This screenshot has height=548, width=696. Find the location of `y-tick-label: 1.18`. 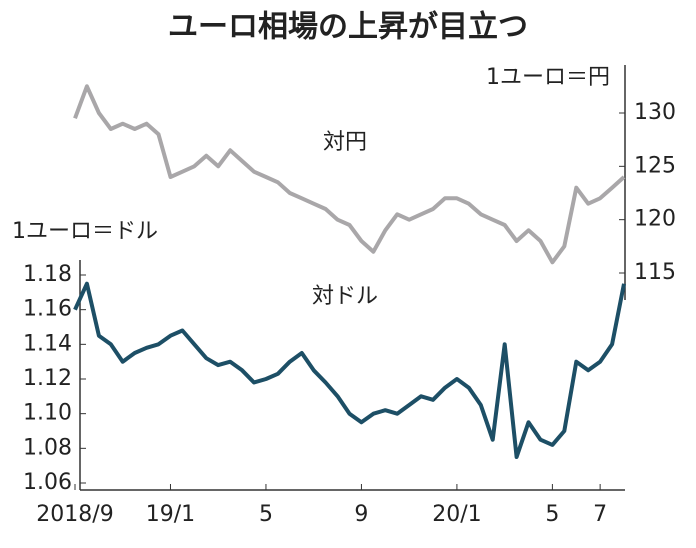

y-tick-label: 1.18 is located at coordinates (47, 274).